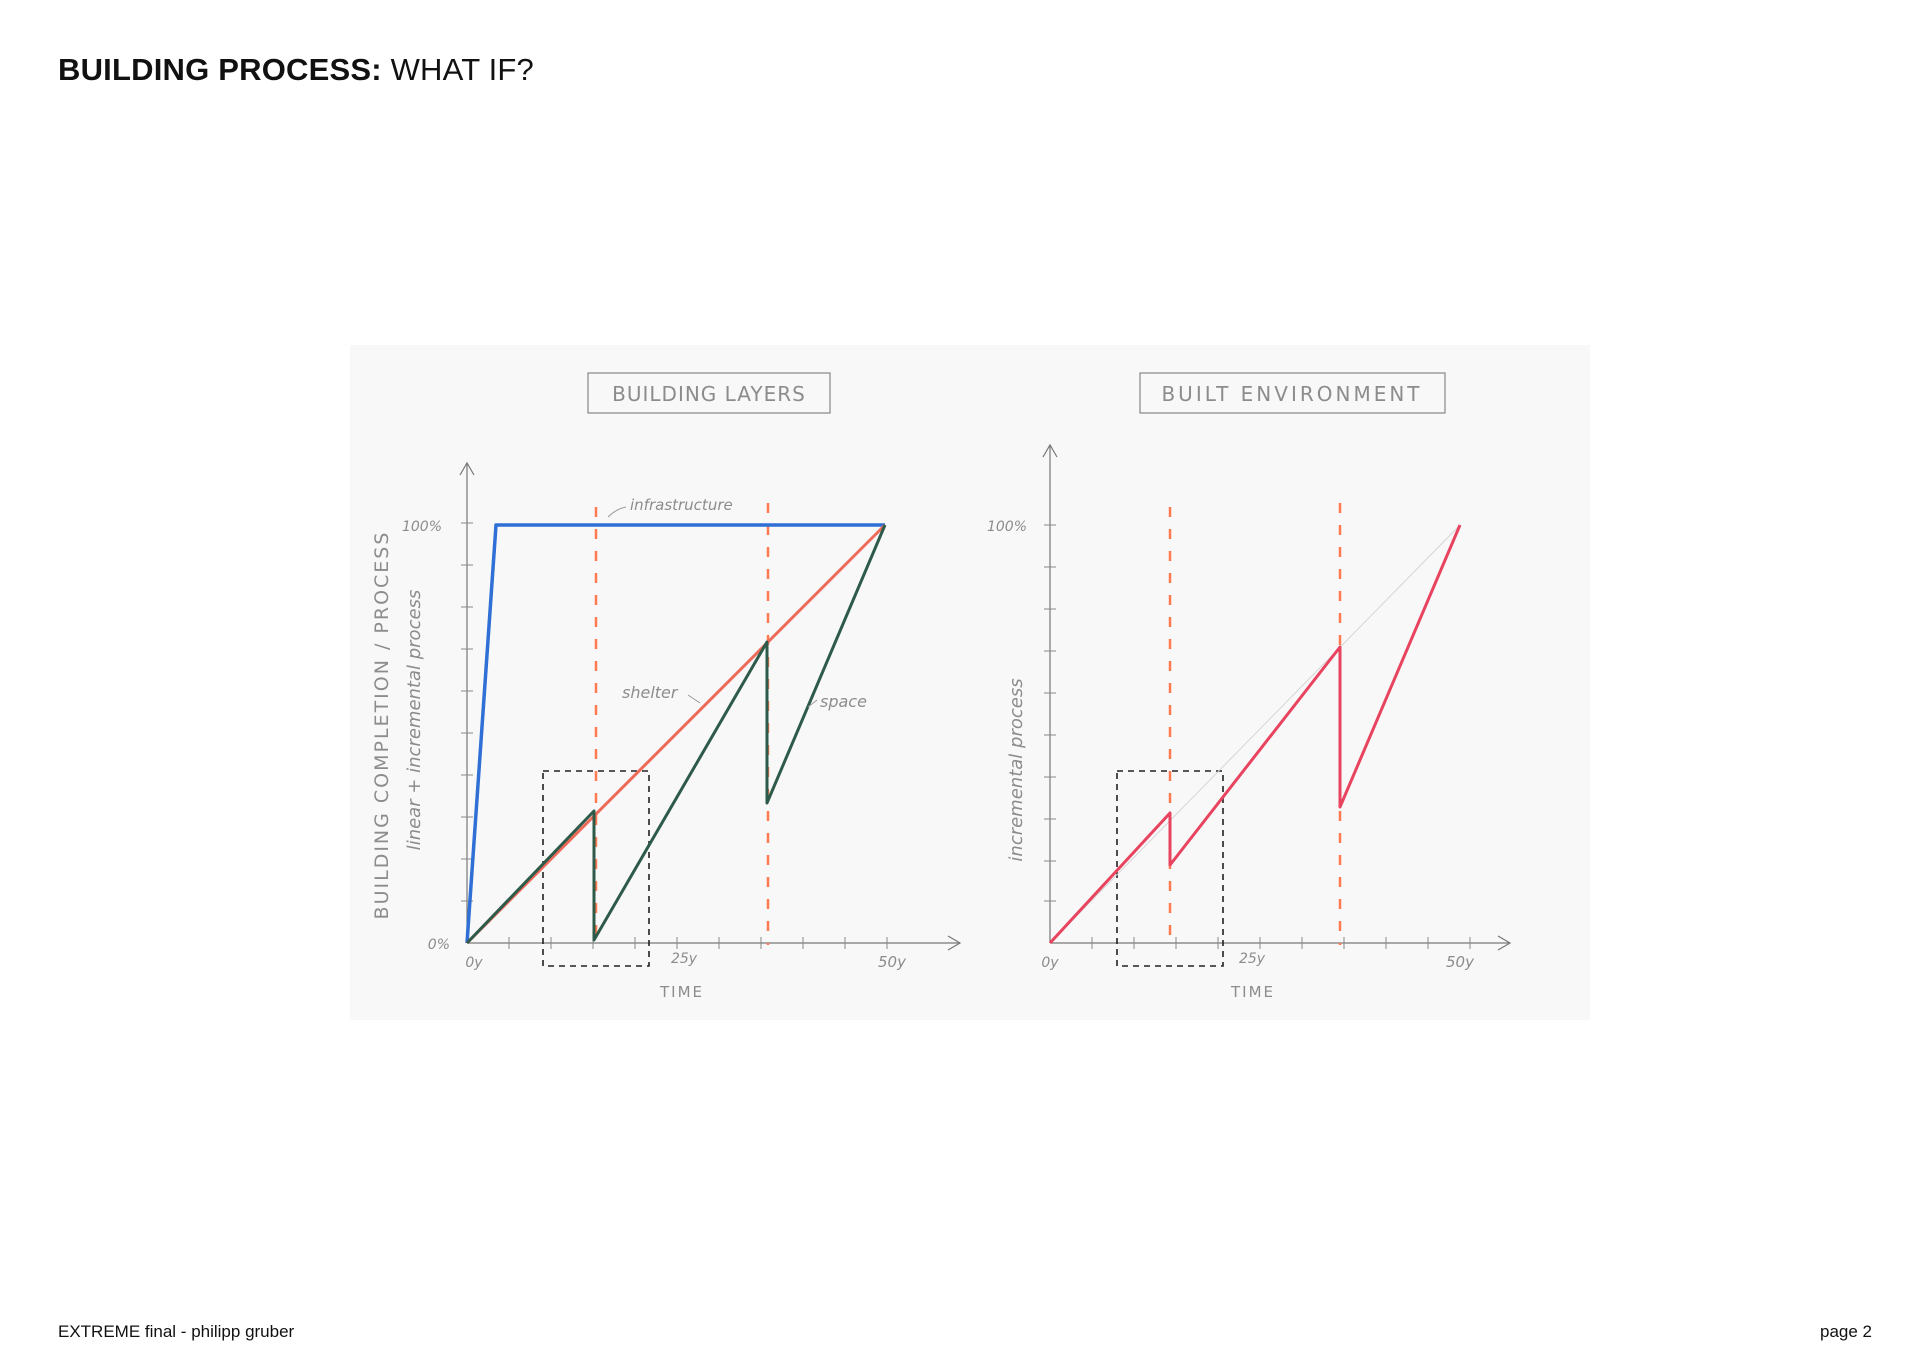 This screenshot has height=1357, width=1920. I want to click on shelter-line, so click(676, 734).